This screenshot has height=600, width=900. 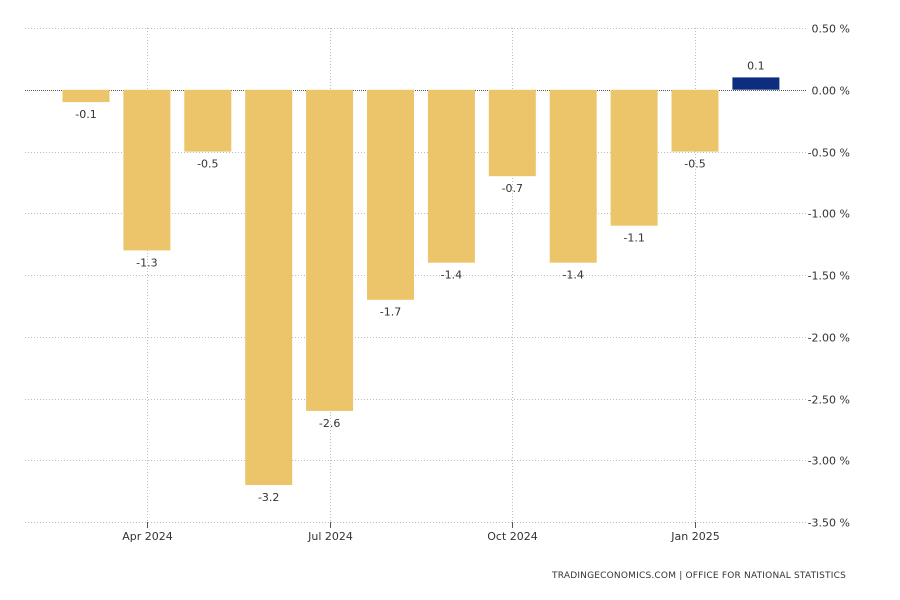 What do you see at coordinates (85, 114) in the screenshot?
I see `data-label: -0.1` at bounding box center [85, 114].